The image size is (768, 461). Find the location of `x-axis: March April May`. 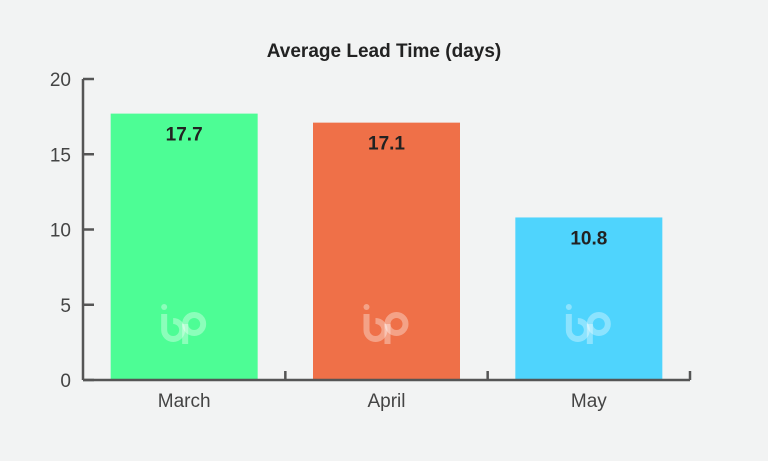

x-axis: March April May is located at coordinates (387, 391).